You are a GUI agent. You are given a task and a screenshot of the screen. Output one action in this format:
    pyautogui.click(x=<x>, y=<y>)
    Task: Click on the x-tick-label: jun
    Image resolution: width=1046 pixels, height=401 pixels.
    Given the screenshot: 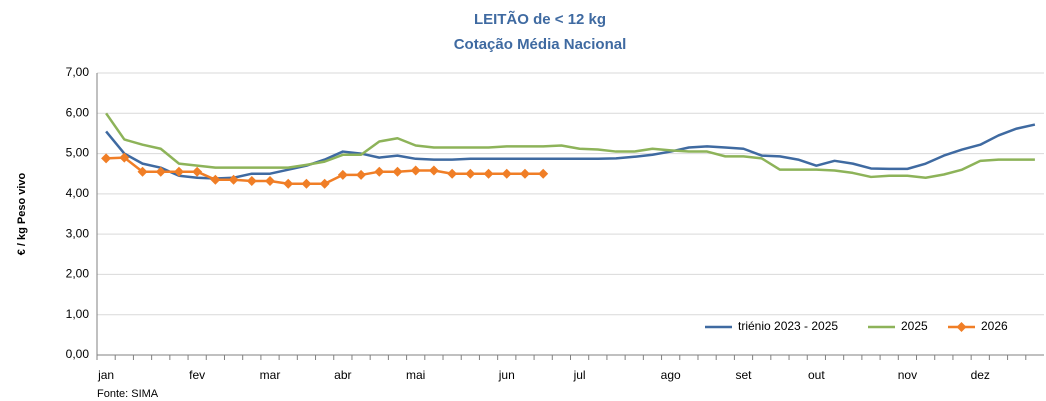 What is the action you would take?
    pyautogui.click(x=506, y=375)
    